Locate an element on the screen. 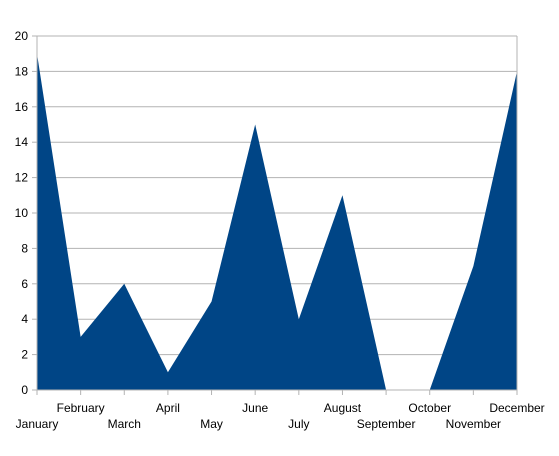  y-tick-labels: 0 2 4 6 8 10 12 14 16 18 20 is located at coordinates (22, 213).